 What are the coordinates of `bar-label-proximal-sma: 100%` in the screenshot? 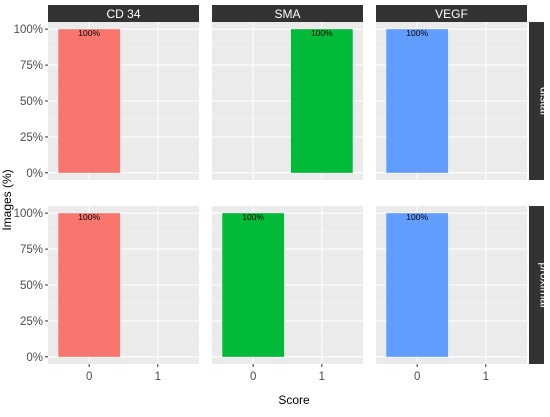 It's located at (253, 217).